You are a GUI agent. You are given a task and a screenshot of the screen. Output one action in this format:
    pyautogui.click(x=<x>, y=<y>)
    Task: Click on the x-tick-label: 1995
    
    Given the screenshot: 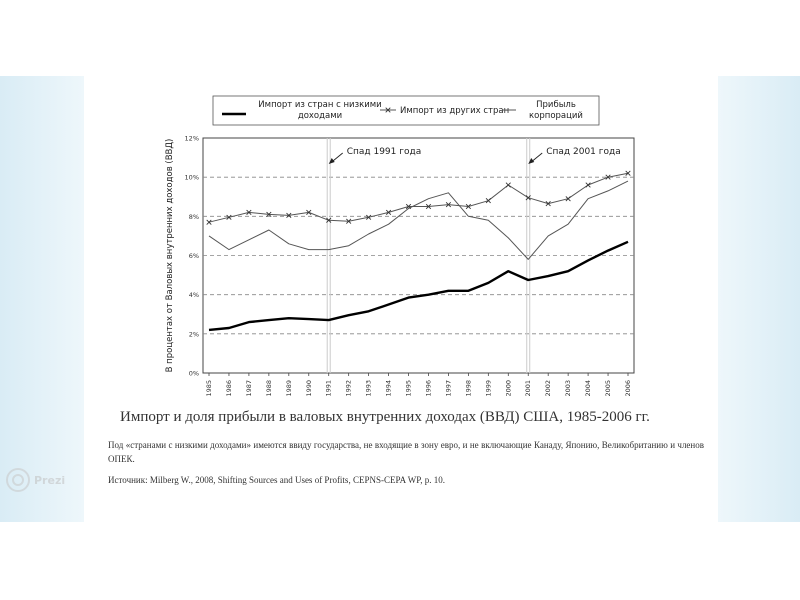 What is the action you would take?
    pyautogui.click(x=409, y=388)
    